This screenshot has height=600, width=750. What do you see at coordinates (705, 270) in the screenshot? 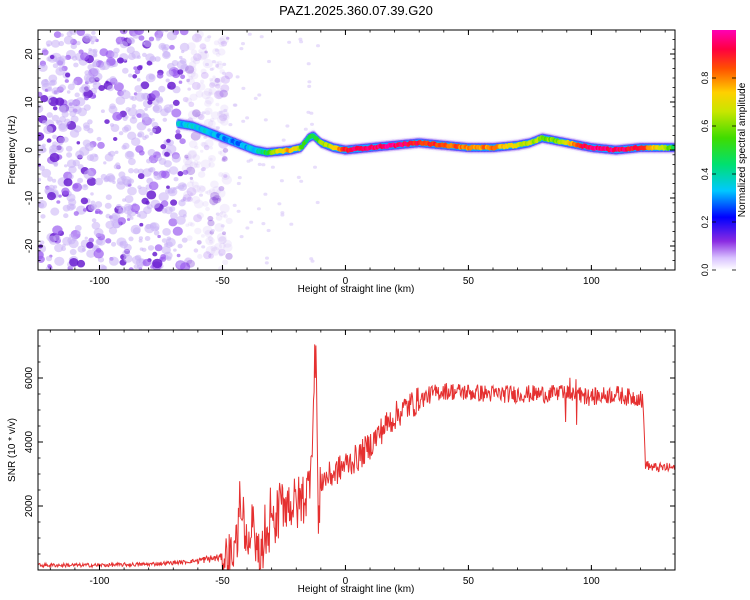
I see `colorbar-tick-label: 0.0` at bounding box center [705, 270].